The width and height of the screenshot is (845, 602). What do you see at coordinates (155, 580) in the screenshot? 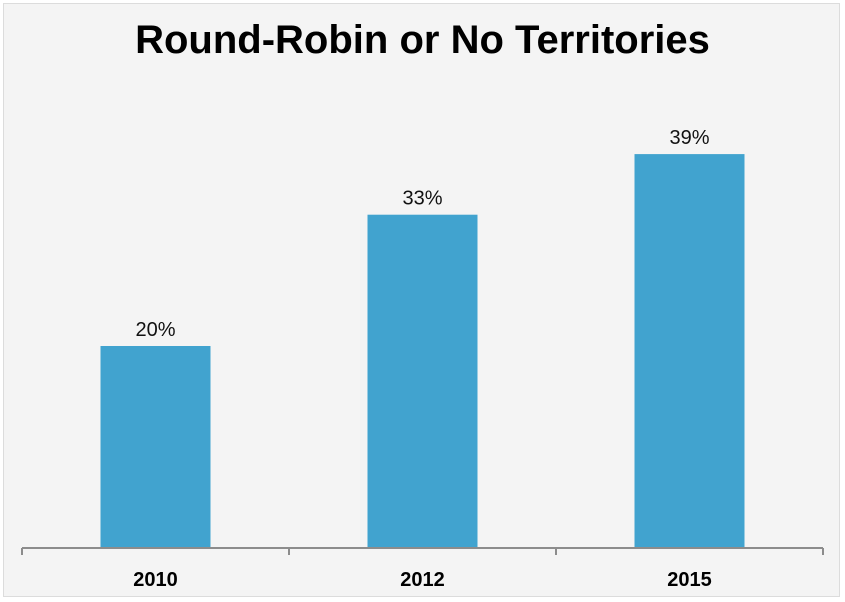
I see `x-tick-label-2010: 2010` at bounding box center [155, 580].